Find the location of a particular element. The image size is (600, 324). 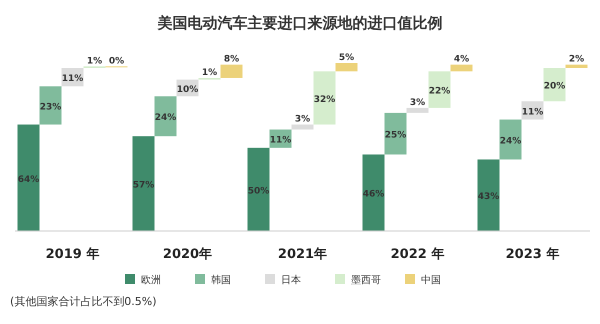

legend-label: 欧洲 is located at coordinates (151, 280).